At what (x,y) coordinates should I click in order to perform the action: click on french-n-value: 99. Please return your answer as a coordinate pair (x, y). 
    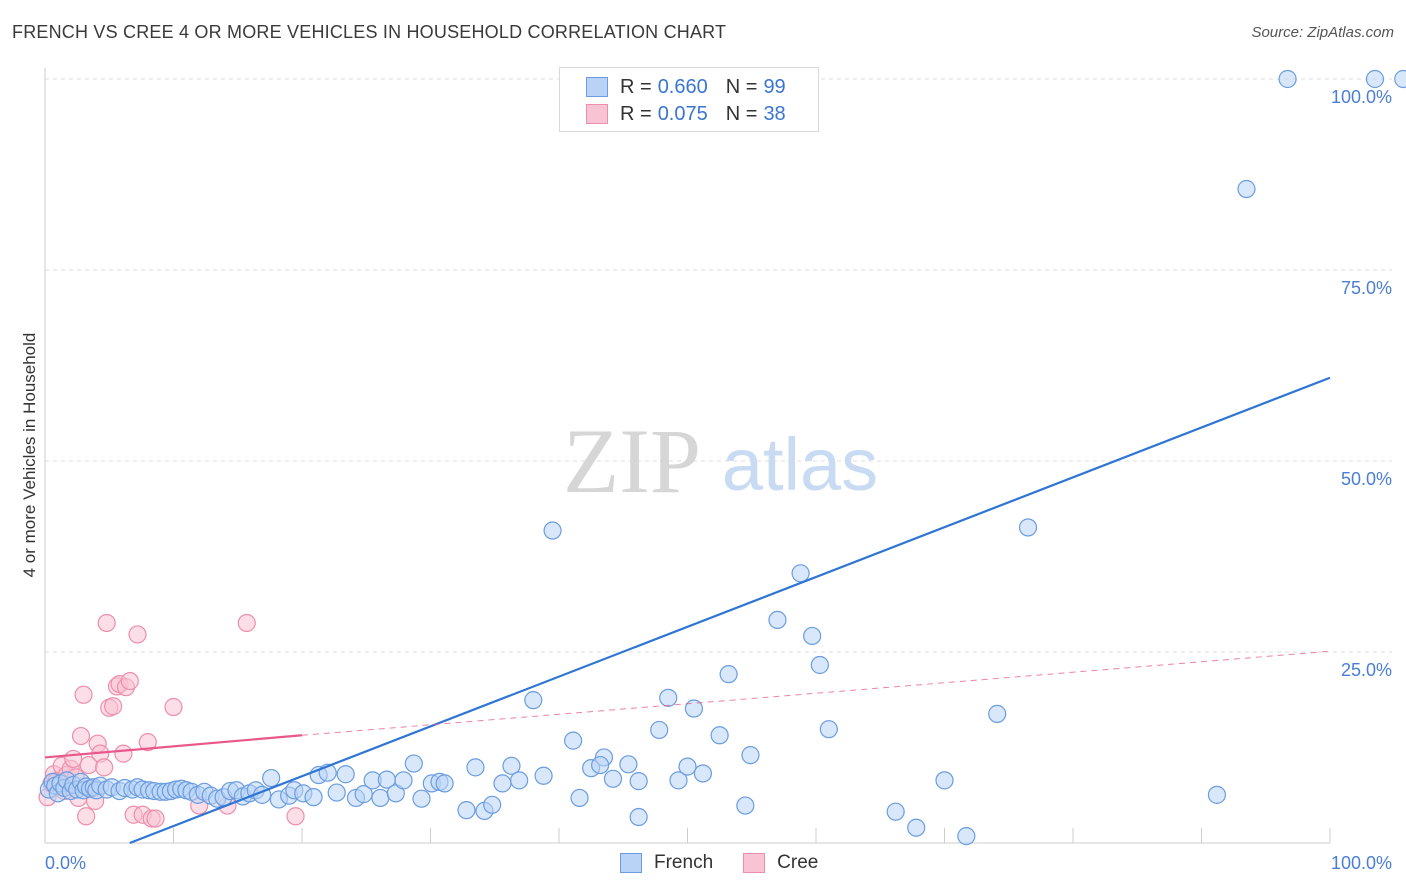
    Looking at the image, I should click on (774, 86).